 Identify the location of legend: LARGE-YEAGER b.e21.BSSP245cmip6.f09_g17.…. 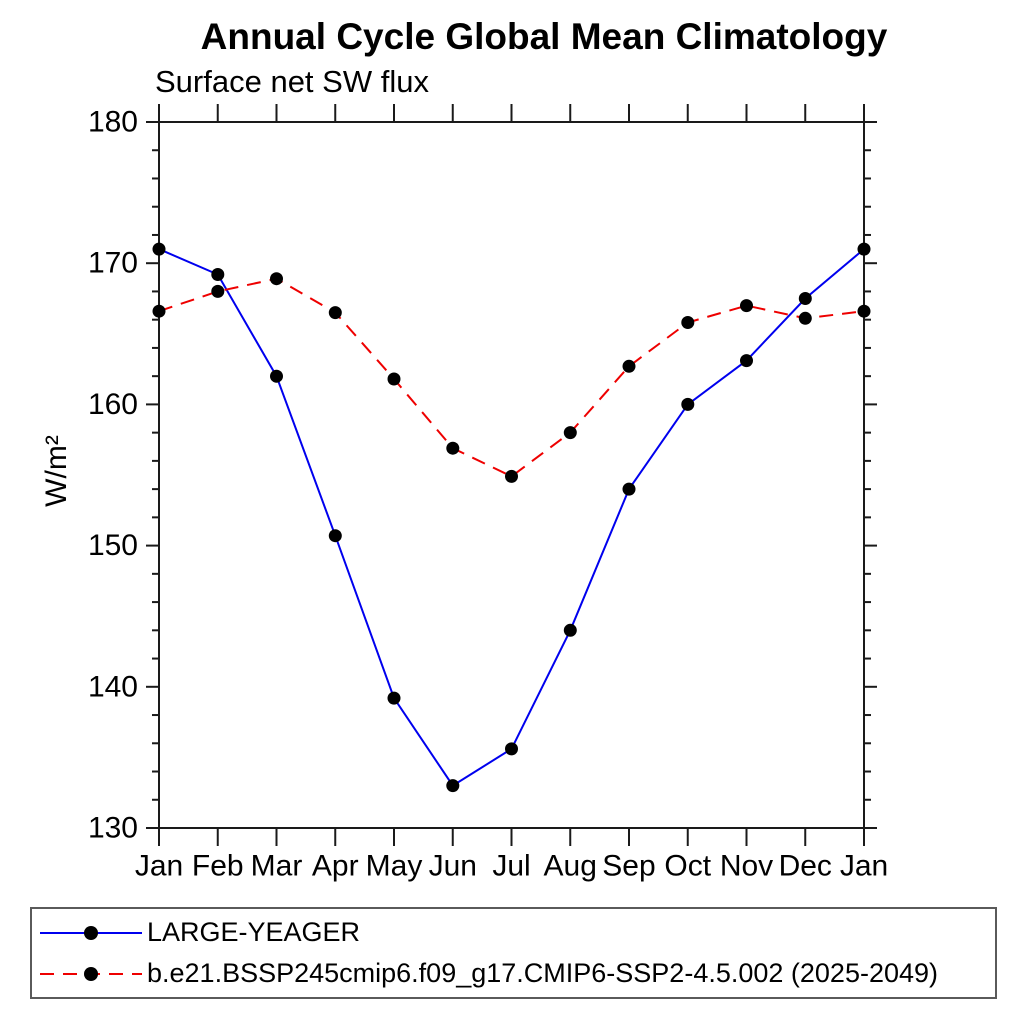
(513, 953).